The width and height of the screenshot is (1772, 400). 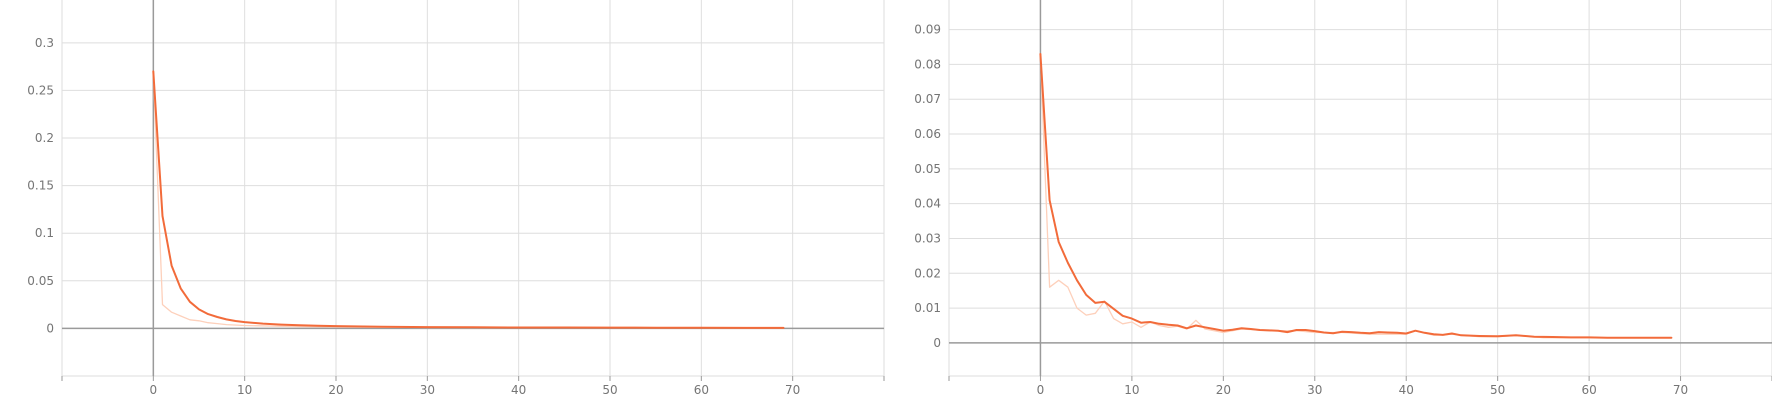 What do you see at coordinates (927, 64) in the screenshot?
I see `y-tick-label: 0.08` at bounding box center [927, 64].